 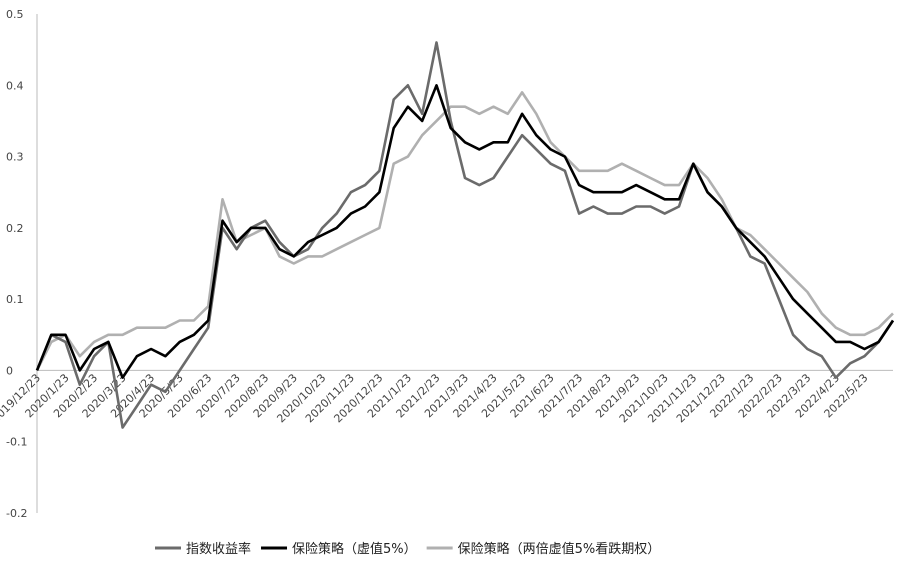 I want to click on y-tick-label: 0.5, so click(x=15, y=14).